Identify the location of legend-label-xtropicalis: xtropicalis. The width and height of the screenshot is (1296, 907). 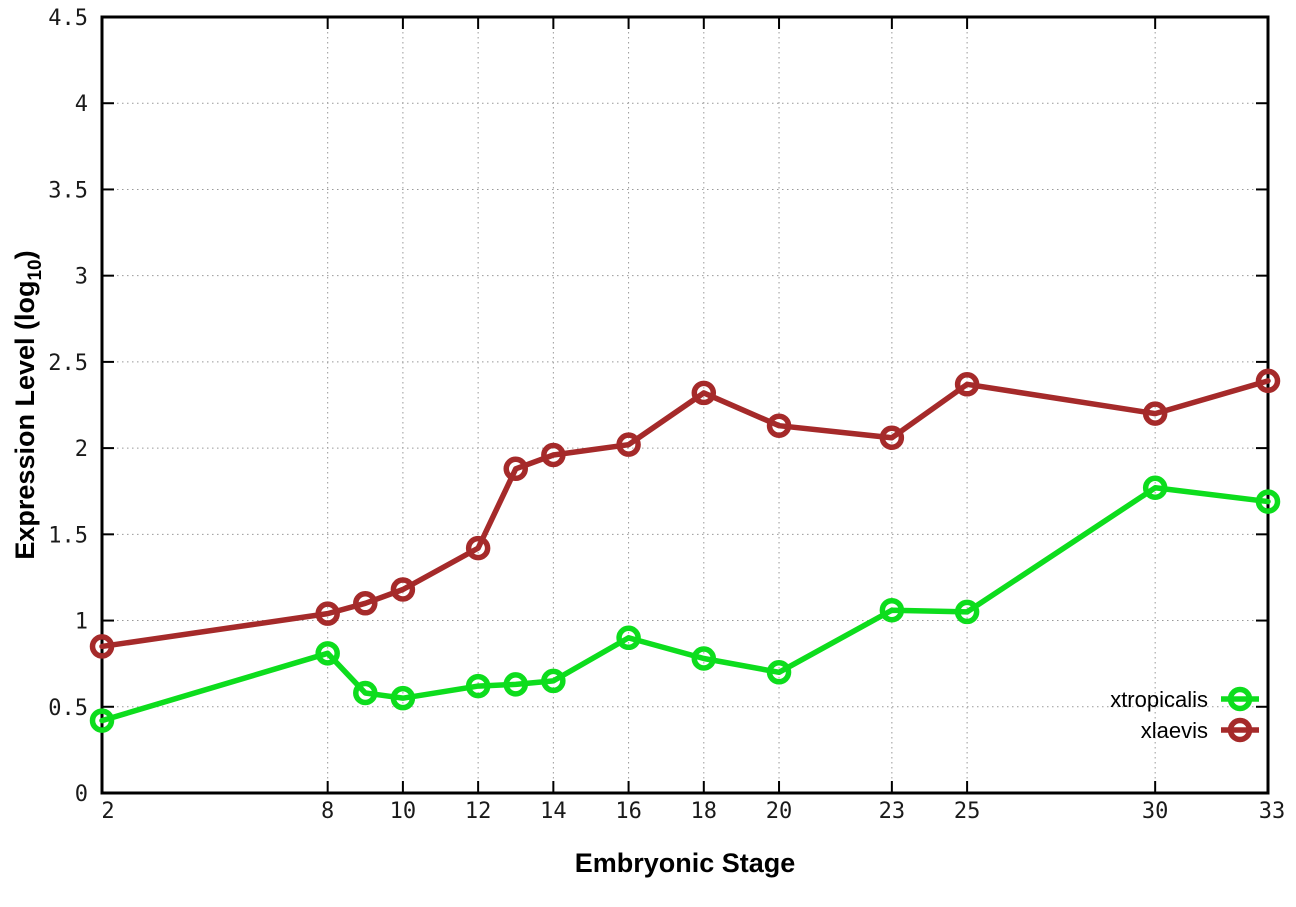
(1159, 699).